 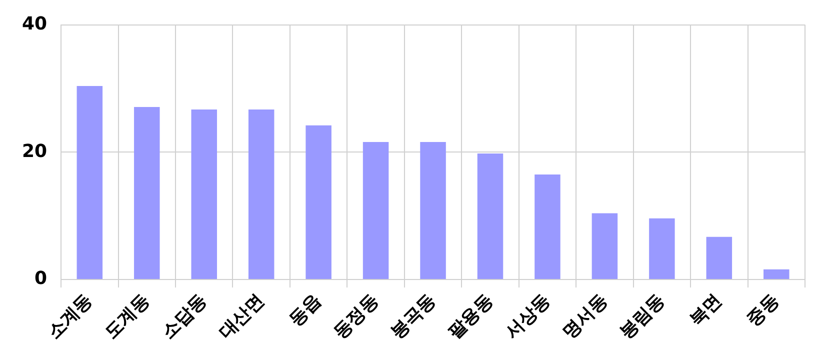 What do you see at coordinates (35, 151) in the screenshot?
I see `y-tick-label: 20` at bounding box center [35, 151].